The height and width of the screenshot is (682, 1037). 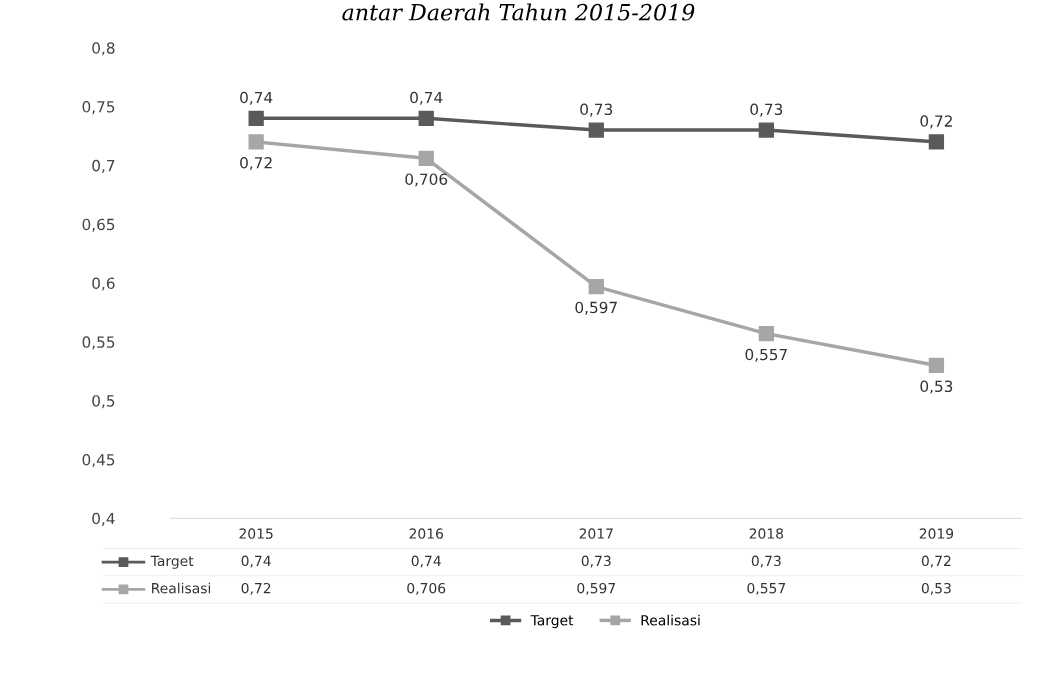 What do you see at coordinates (426, 180) in the screenshot?
I see `text: 0,706` at bounding box center [426, 180].